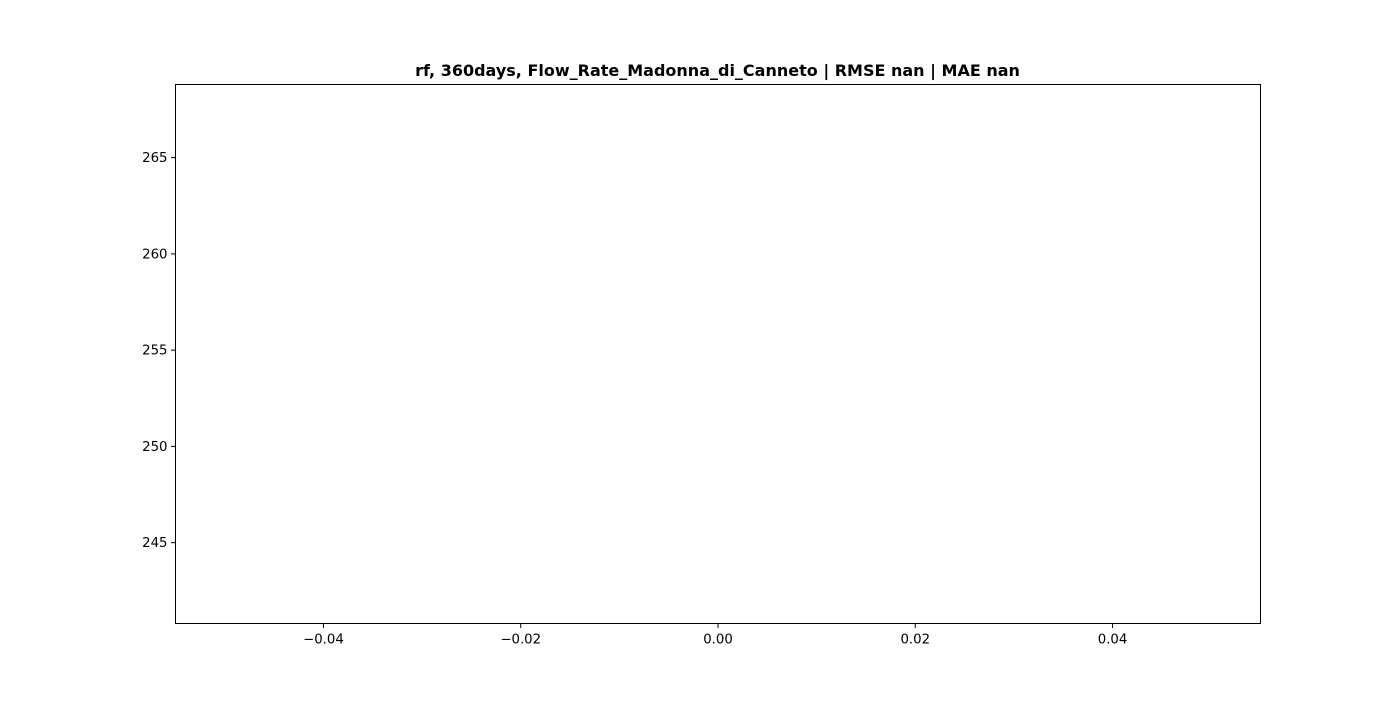 This screenshot has height=704, width=1400. I want to click on y-tick-label: 260, so click(154, 254).